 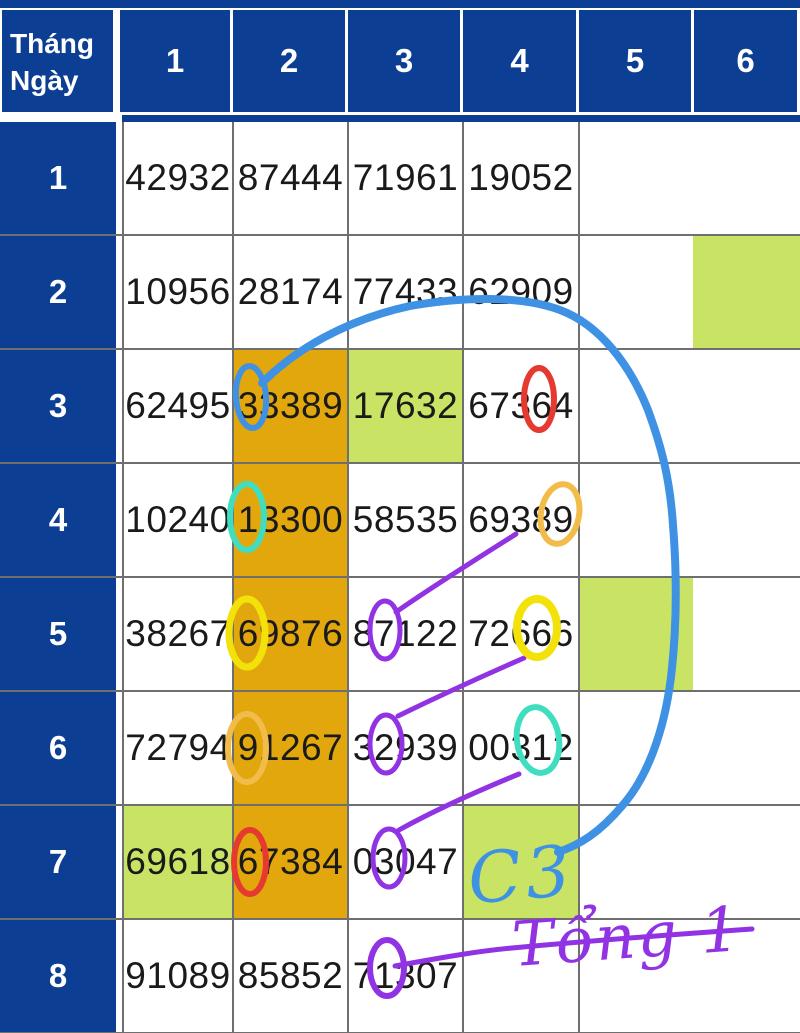 What do you see at coordinates (289, 178) in the screenshot?
I see `value-cell: 87444` at bounding box center [289, 178].